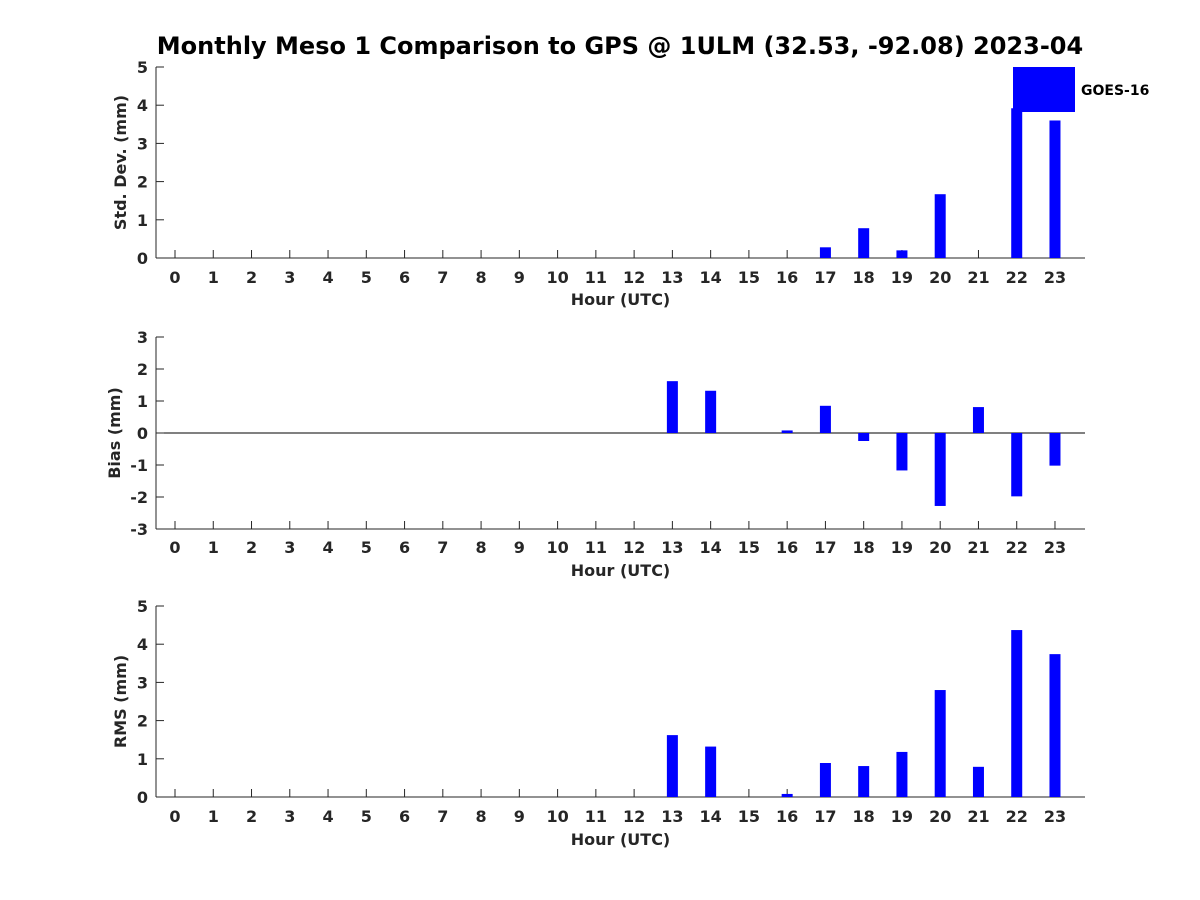 The height and width of the screenshot is (900, 1200). What do you see at coordinates (213, 547) in the screenshot?
I see `bias-x-tick-label: 1` at bounding box center [213, 547].